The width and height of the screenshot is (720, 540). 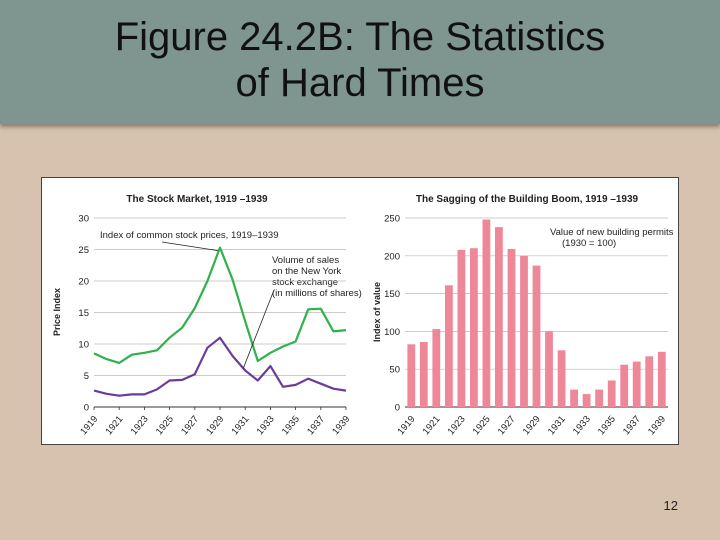 What do you see at coordinates (582, 425) in the screenshot?
I see `building-x-tick-label: 1933` at bounding box center [582, 425].